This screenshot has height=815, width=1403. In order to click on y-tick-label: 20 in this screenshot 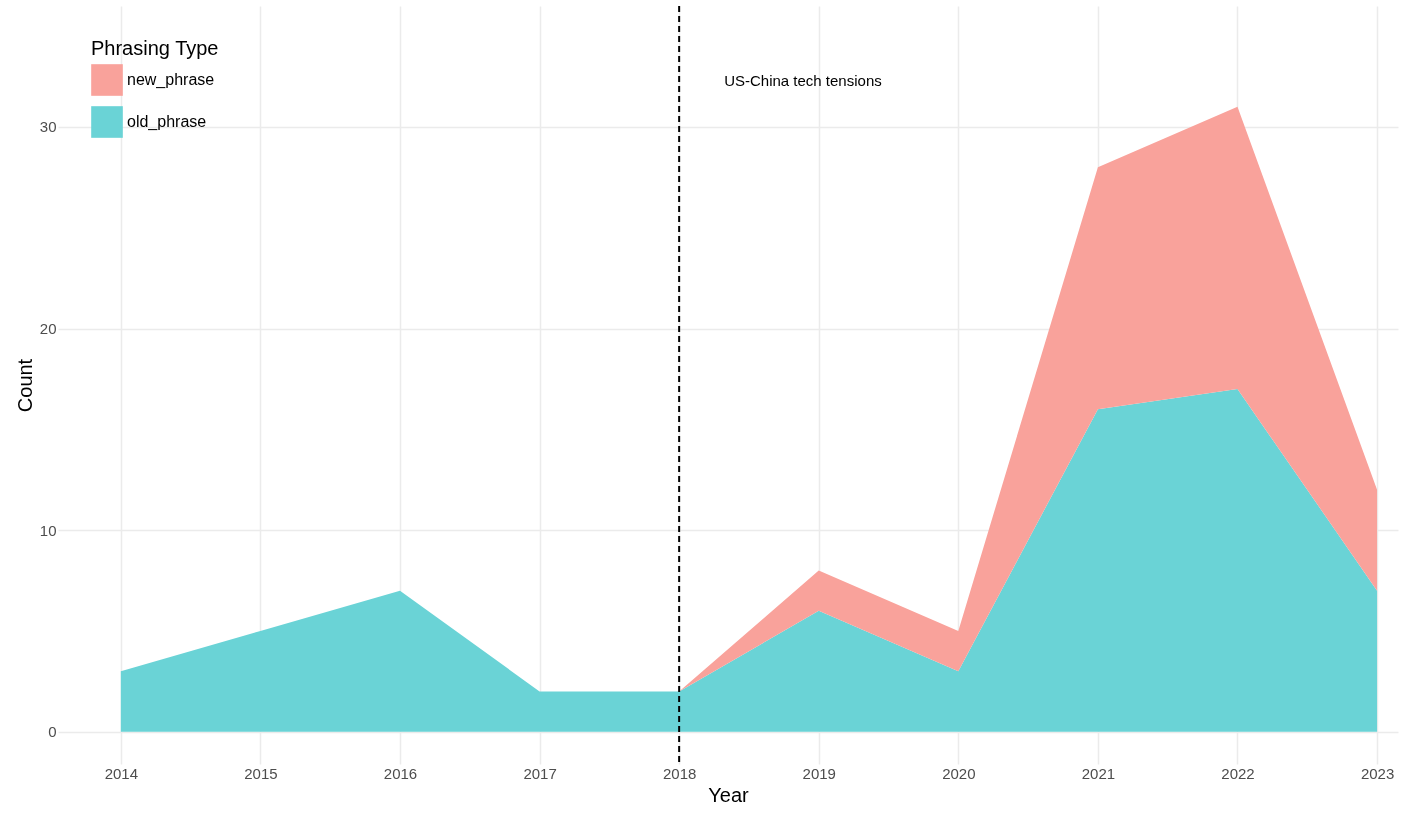, I will do `click(48, 329)`.